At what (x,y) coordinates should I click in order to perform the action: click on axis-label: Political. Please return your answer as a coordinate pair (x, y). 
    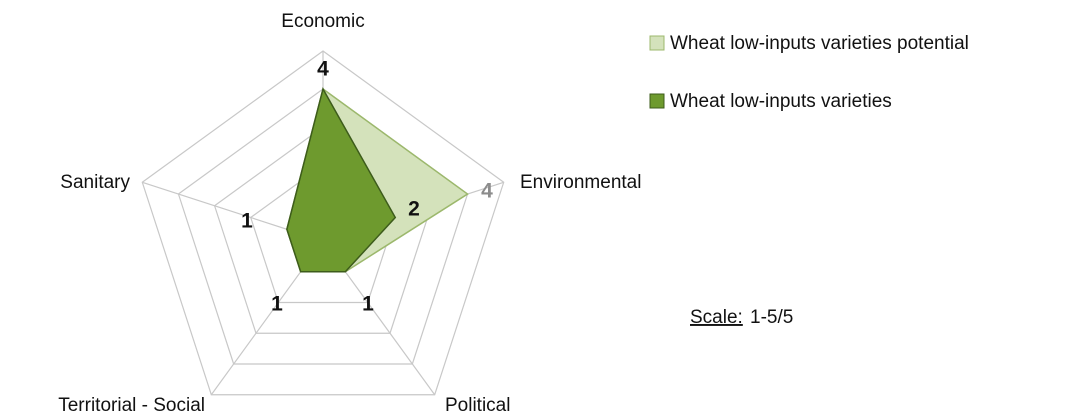
    Looking at the image, I should click on (477, 405).